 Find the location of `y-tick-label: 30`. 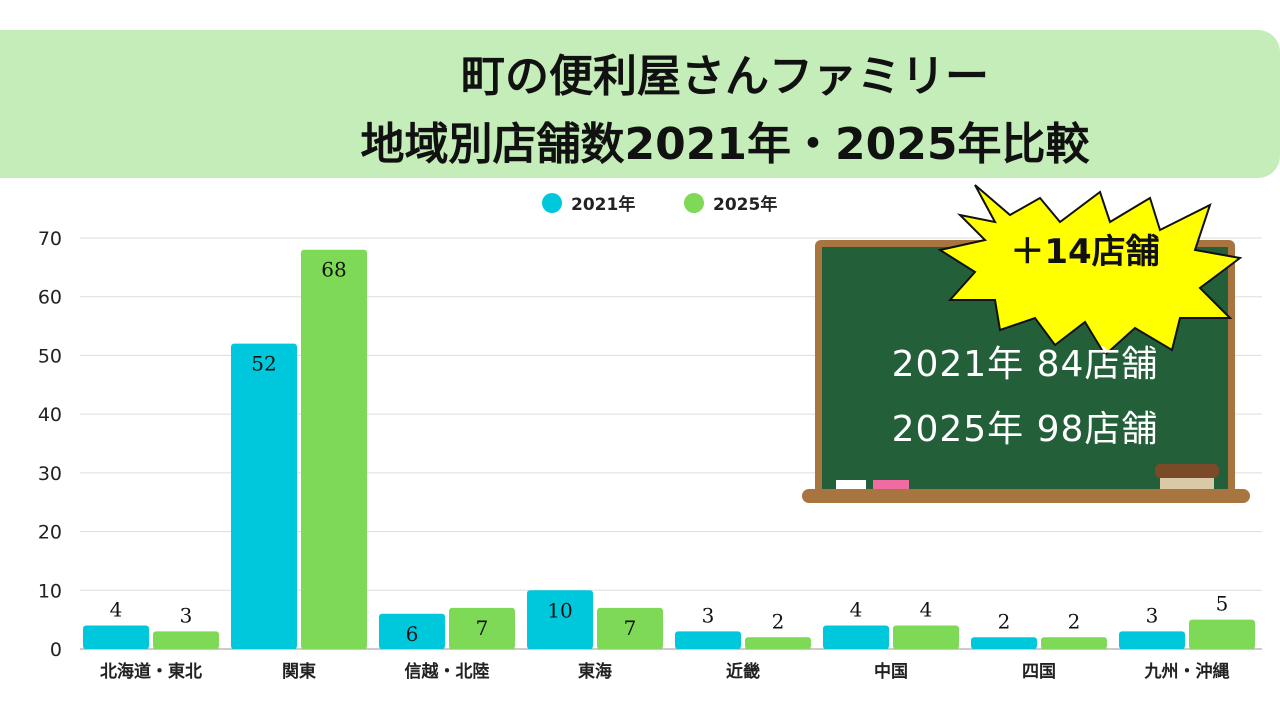

y-tick-label: 30 is located at coordinates (50, 474).